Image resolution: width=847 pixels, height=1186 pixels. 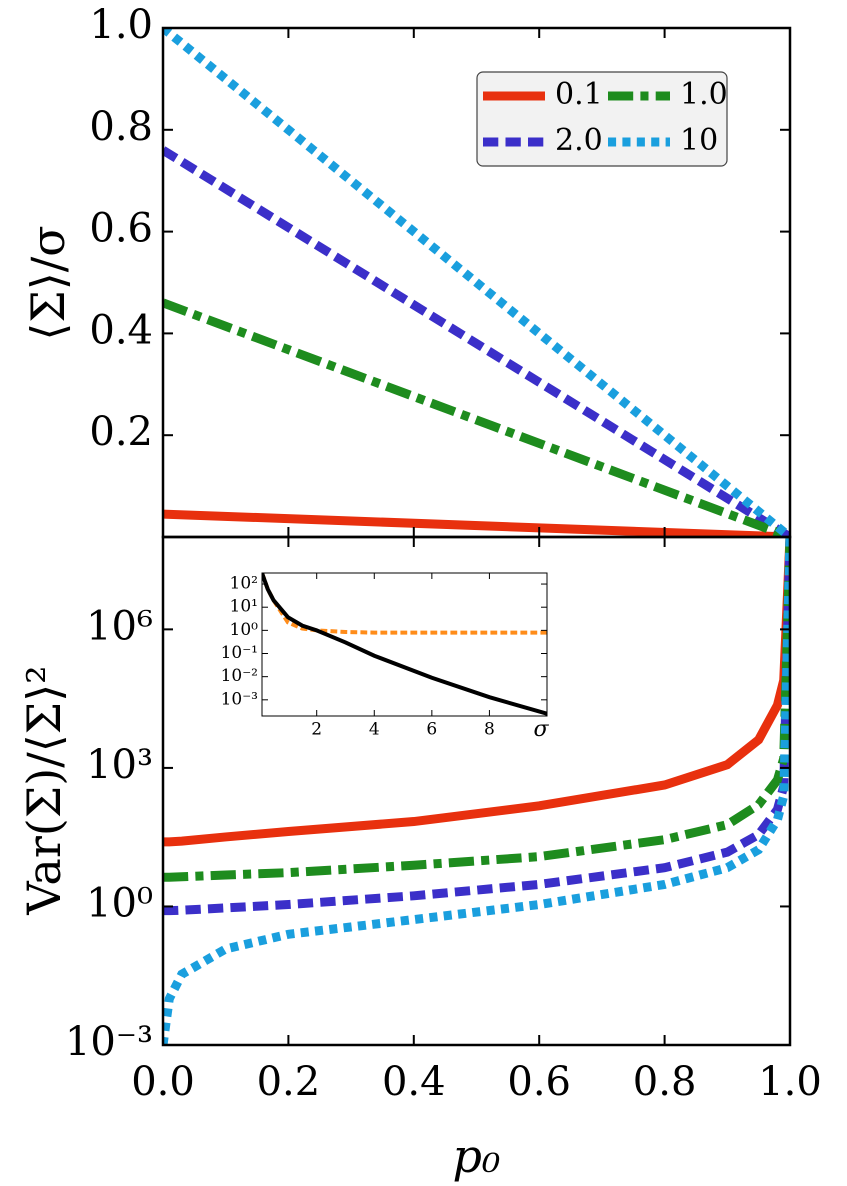 I want to click on y-tick-label: 0.8, so click(x=121, y=127).